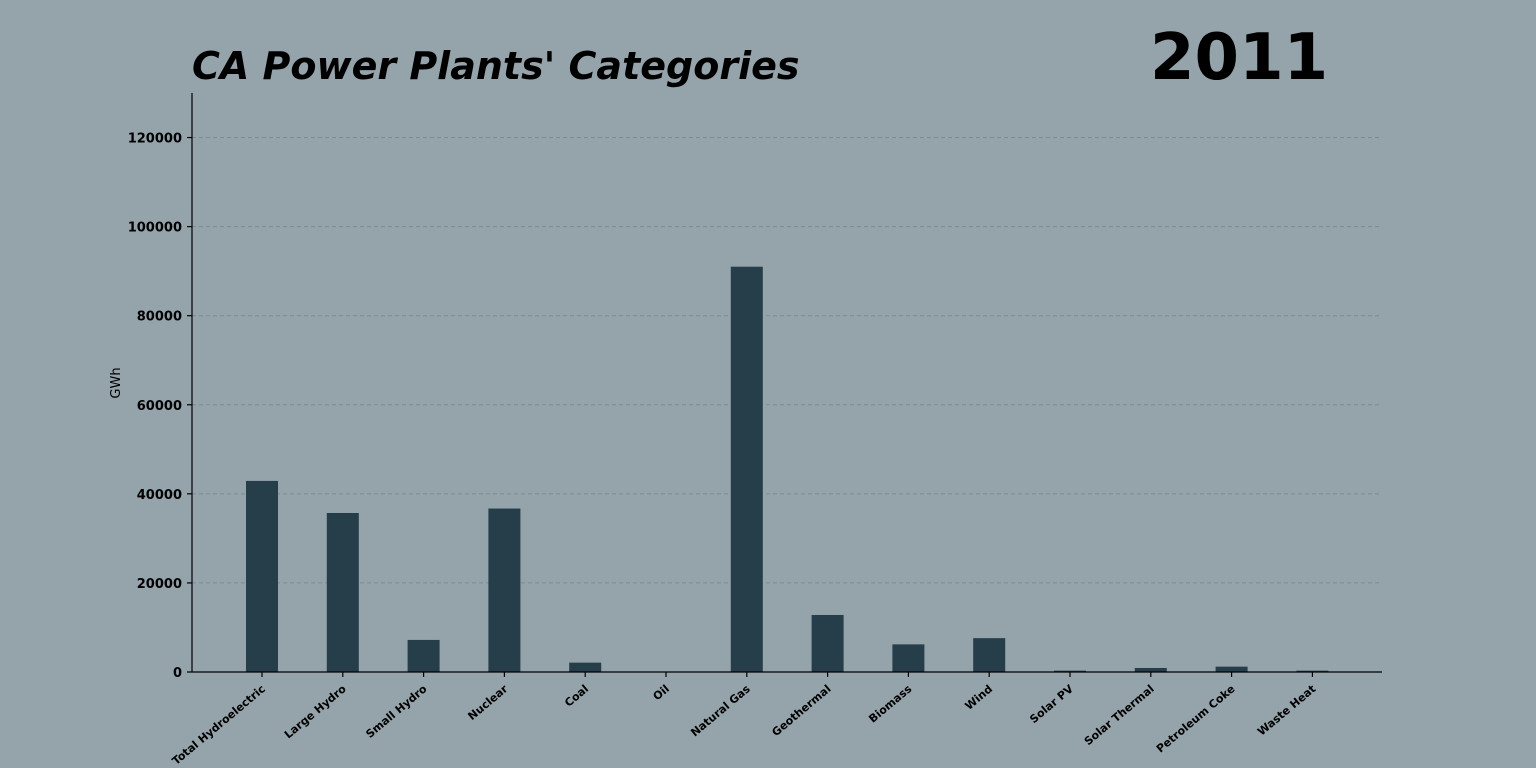 This screenshot has height=768, width=1536. What do you see at coordinates (979, 697) in the screenshot?
I see `x-tick-label: Wind` at bounding box center [979, 697].